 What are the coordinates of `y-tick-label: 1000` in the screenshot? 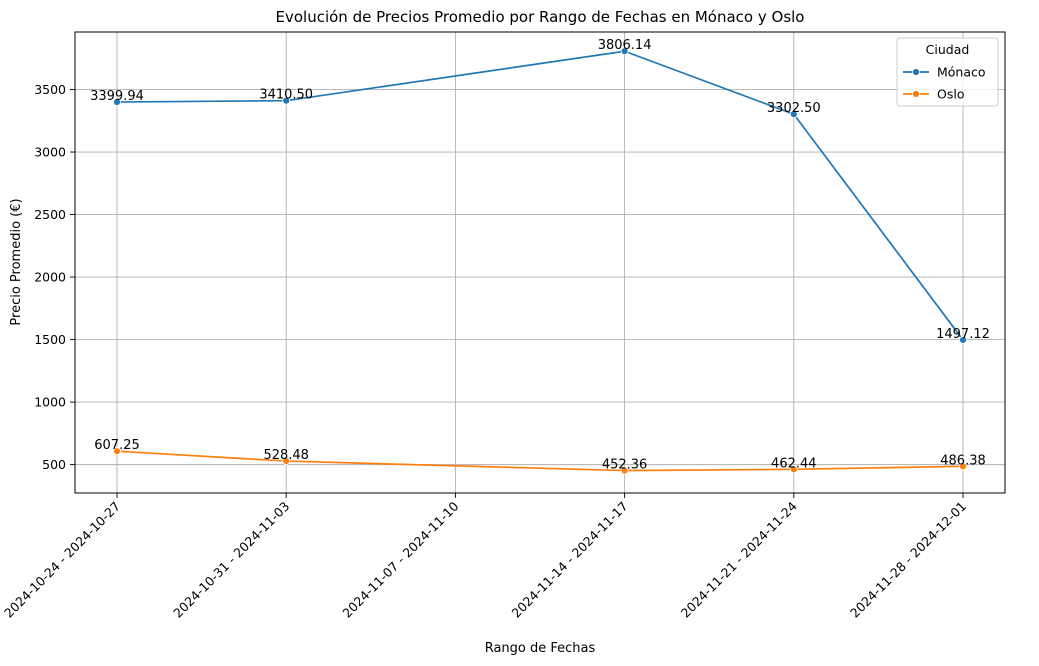 It's located at (50, 402).